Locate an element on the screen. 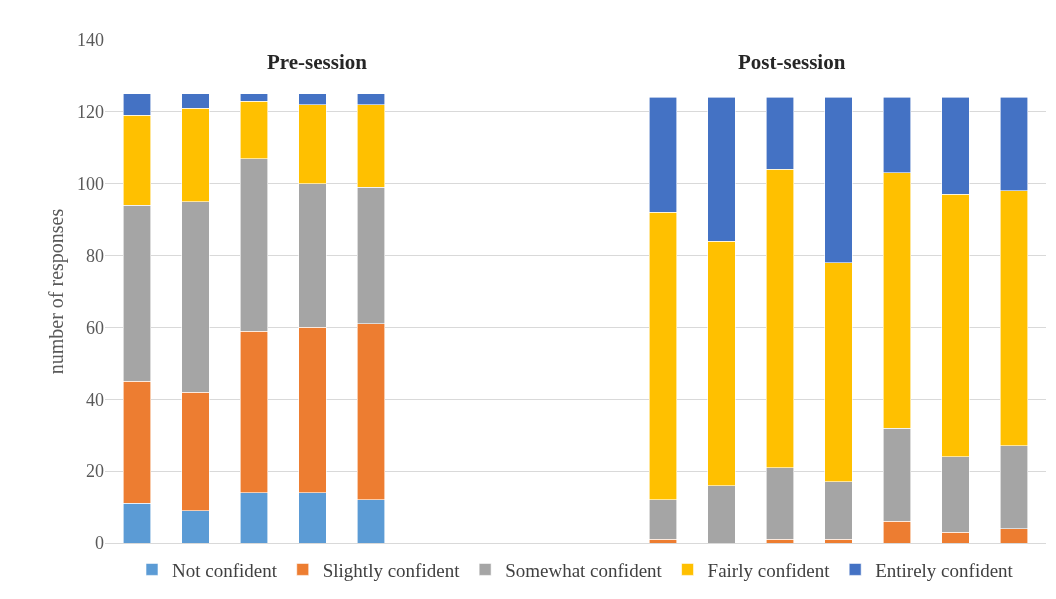  y-tick-label: 60 is located at coordinates (95, 327).